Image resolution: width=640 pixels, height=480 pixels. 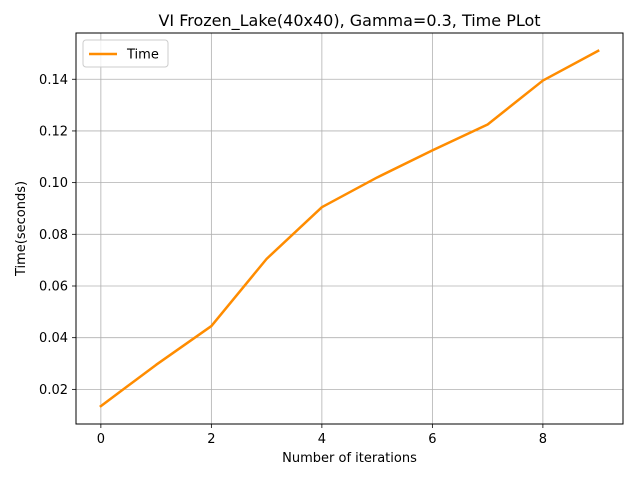 What do you see at coordinates (53, 183) in the screenshot?
I see `y-tick-label: 0.10` at bounding box center [53, 183].